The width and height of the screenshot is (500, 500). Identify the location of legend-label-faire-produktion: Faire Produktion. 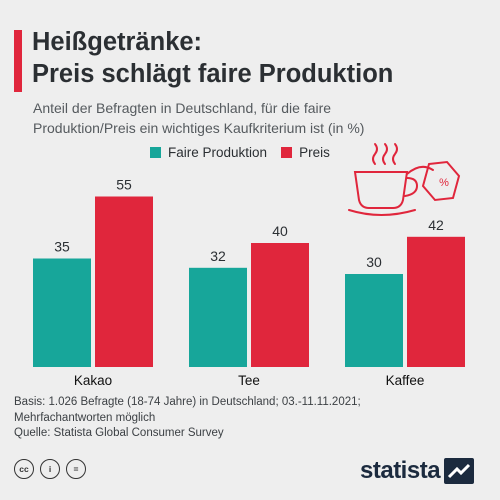
(218, 152).